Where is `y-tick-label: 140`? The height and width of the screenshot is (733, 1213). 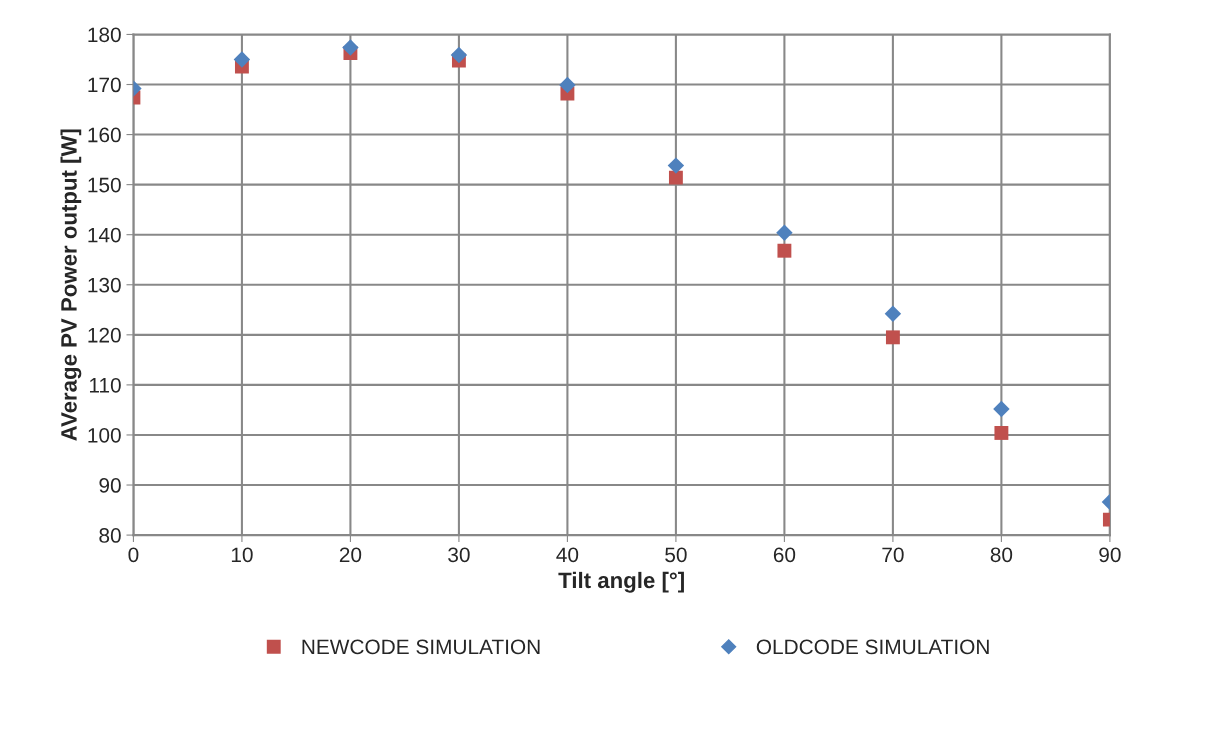 y-tick-label: 140 is located at coordinates (104, 235).